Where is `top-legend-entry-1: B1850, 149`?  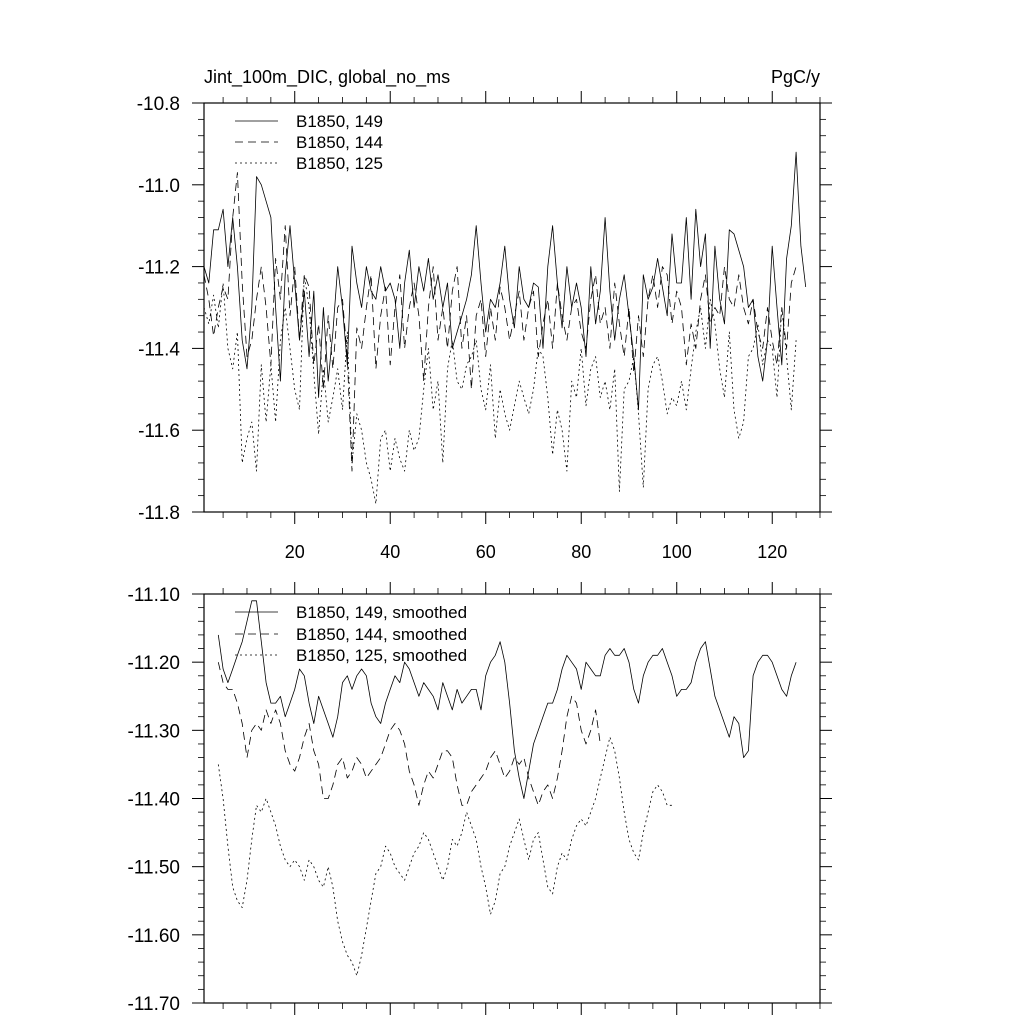 top-legend-entry-1: B1850, 149 is located at coordinates (309, 121).